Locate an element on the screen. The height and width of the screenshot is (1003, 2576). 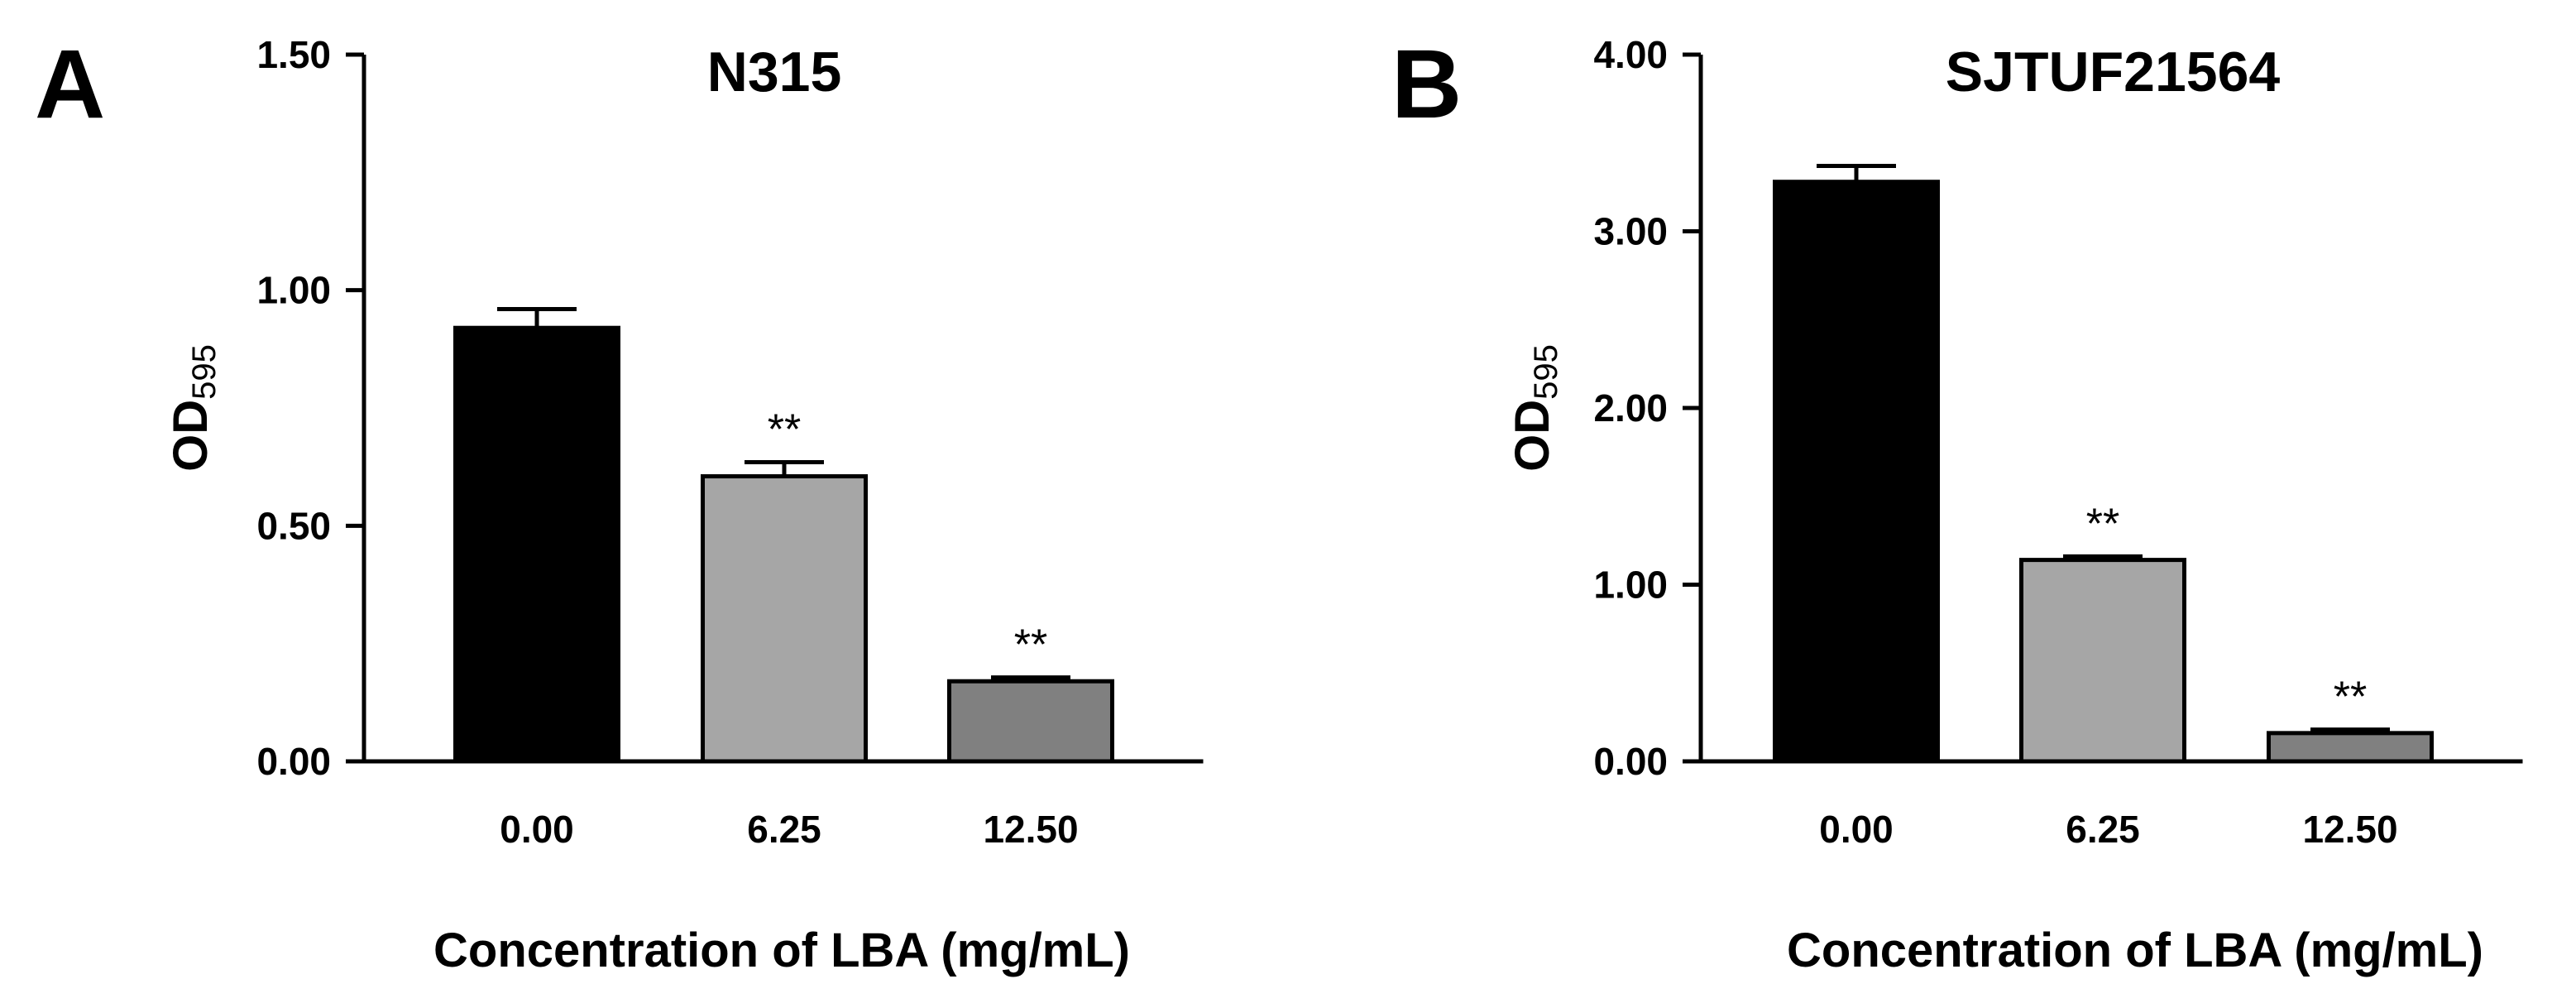
panel-letter: A is located at coordinates (70, 84).